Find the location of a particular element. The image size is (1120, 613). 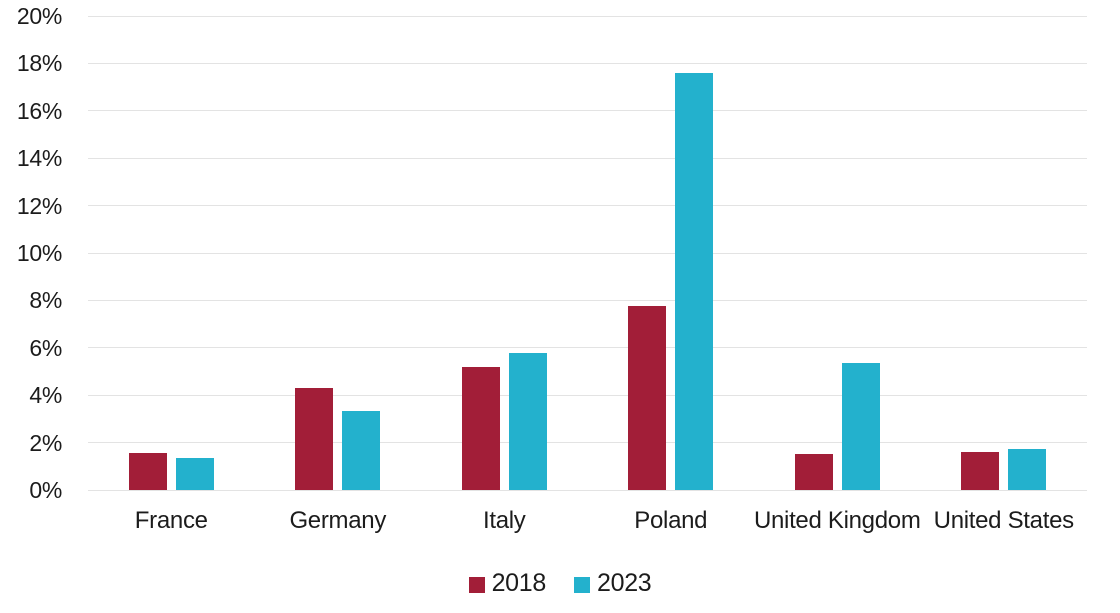

y-axis-tick-label: 6% is located at coordinates (45, 347).